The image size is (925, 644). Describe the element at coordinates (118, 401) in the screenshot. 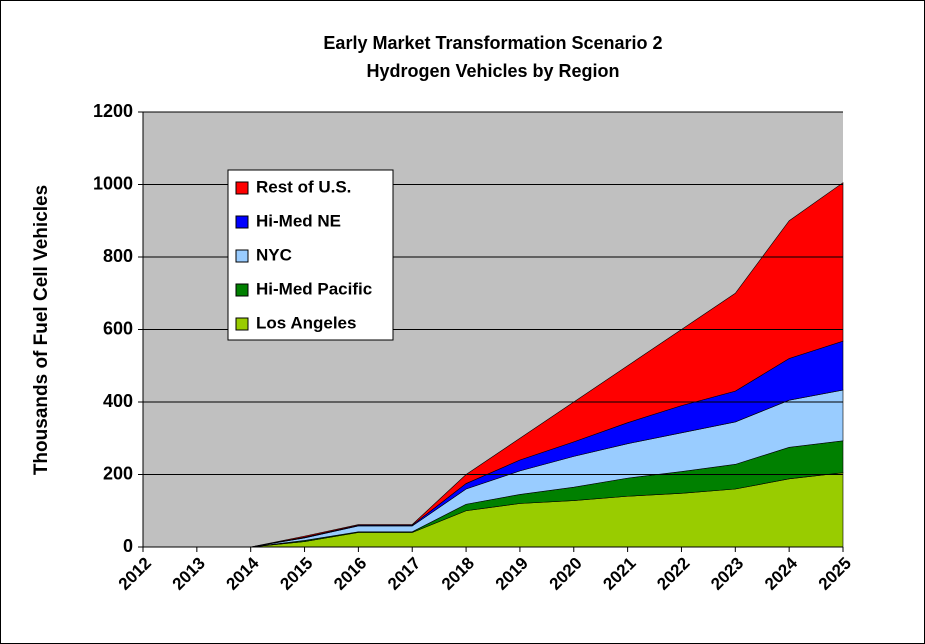

I see `y-tick-label: 400` at that location.